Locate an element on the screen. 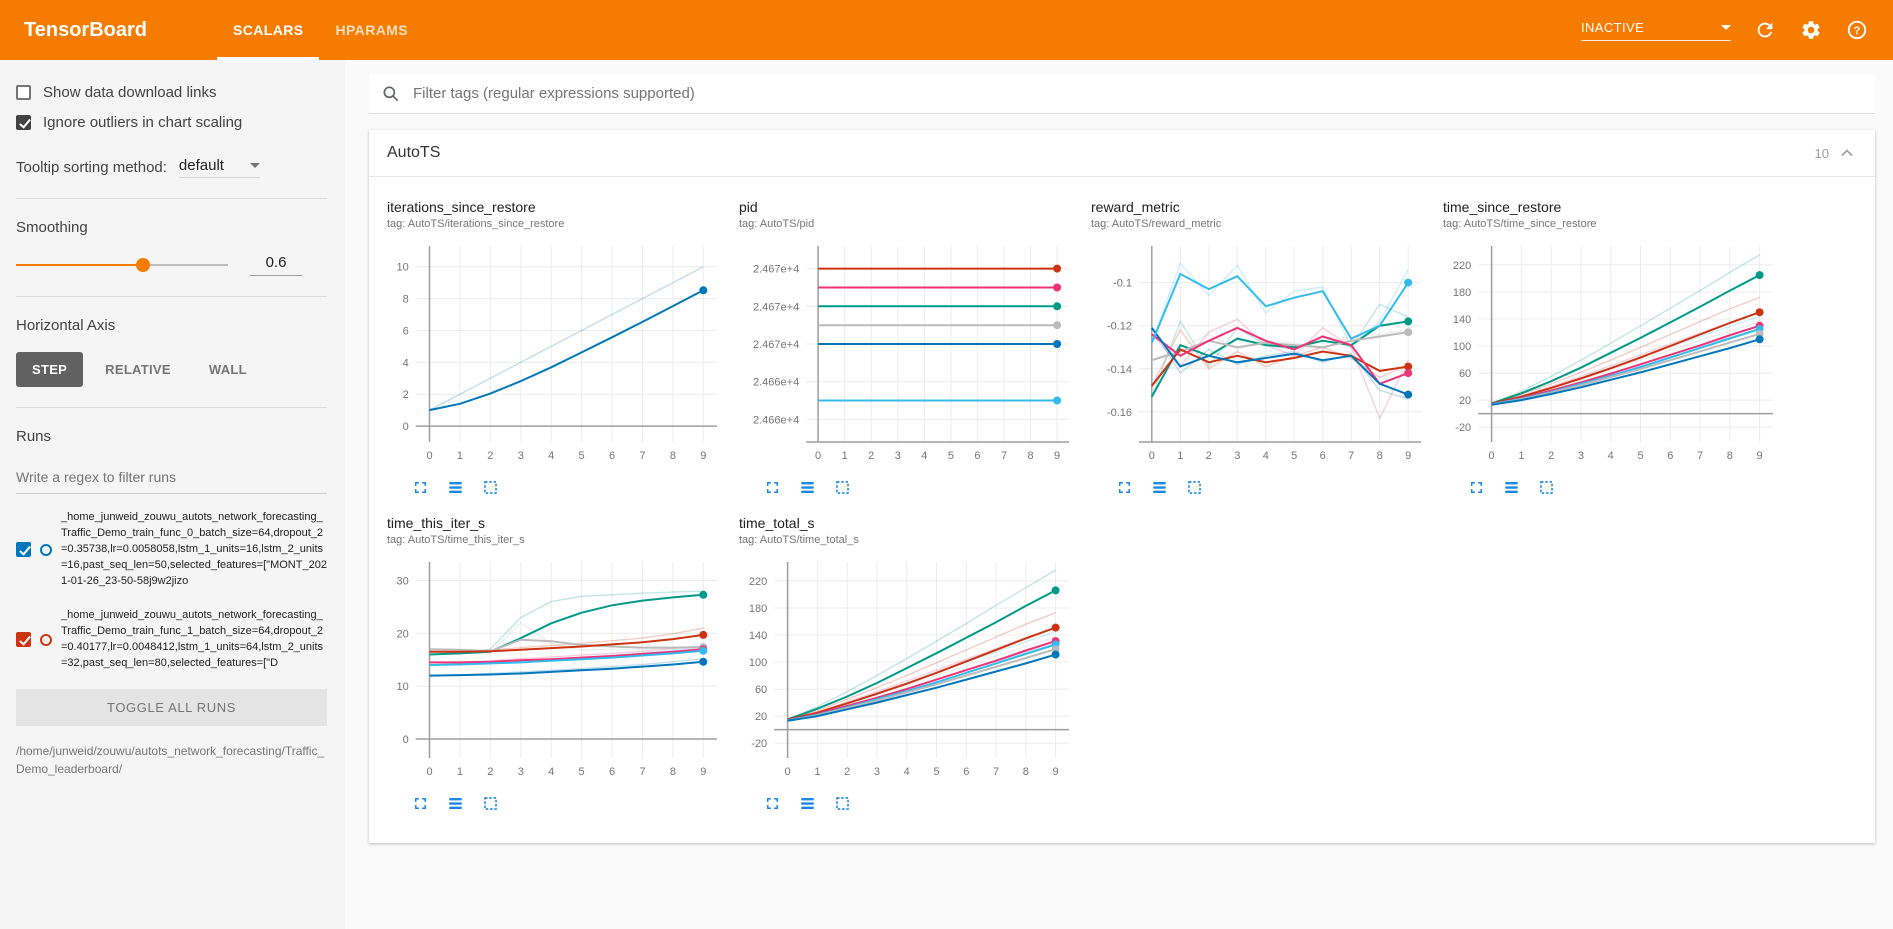  tab-scalars: SCALARS is located at coordinates (268, 30).